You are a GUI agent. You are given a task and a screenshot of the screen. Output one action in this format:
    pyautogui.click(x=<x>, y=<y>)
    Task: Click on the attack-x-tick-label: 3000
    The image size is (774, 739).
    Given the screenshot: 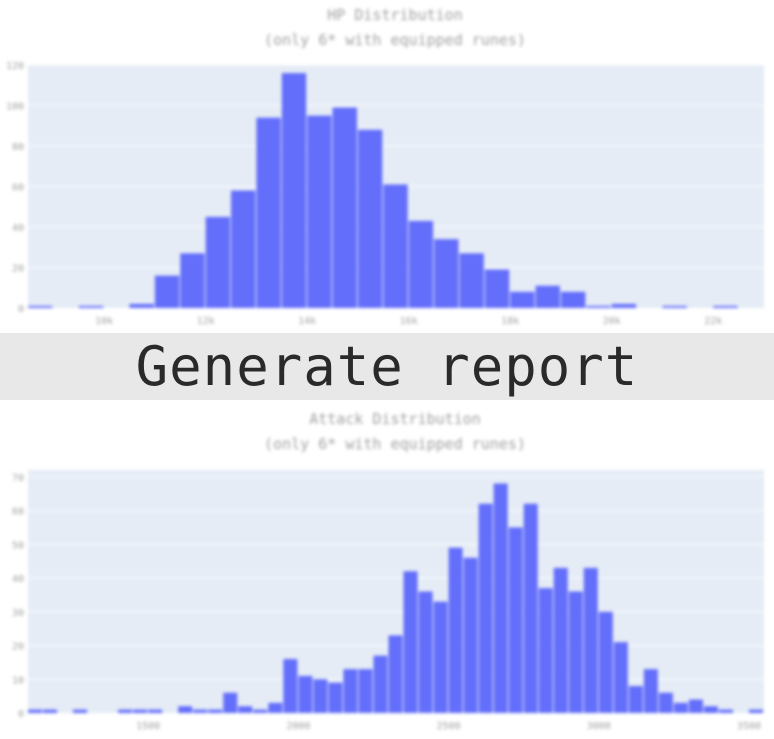 What is the action you would take?
    pyautogui.click(x=599, y=726)
    